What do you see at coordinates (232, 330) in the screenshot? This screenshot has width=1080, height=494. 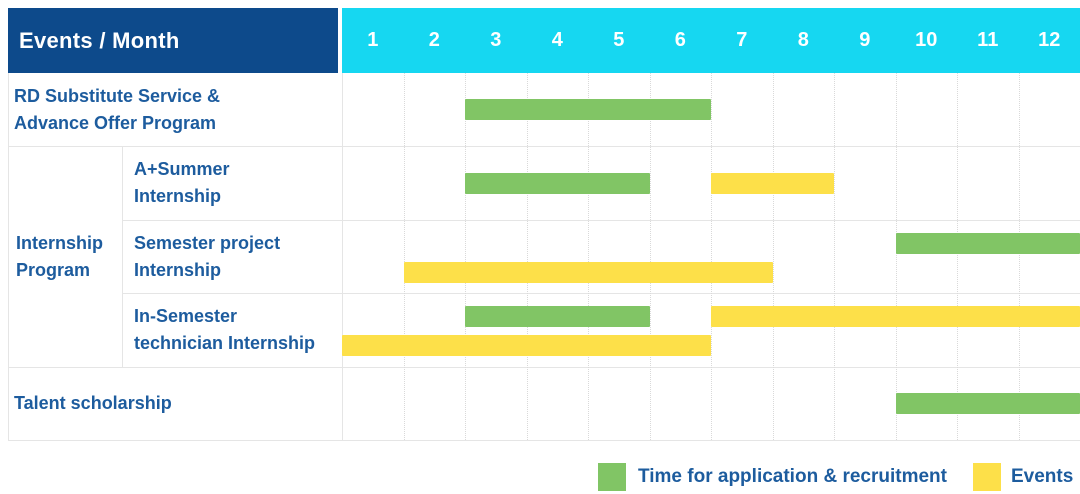 I see `row-label-in-semester-technician-internship: In-Semester technician Internship` at bounding box center [232, 330].